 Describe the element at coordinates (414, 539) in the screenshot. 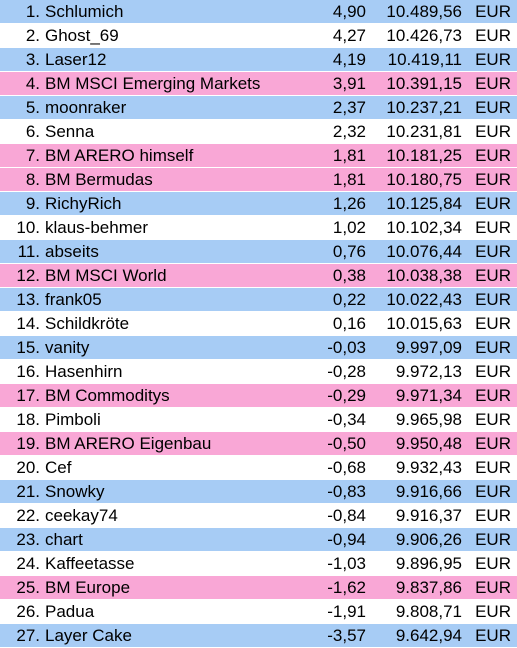

I see `portfolio-value-cell: 9.906,26` at that location.